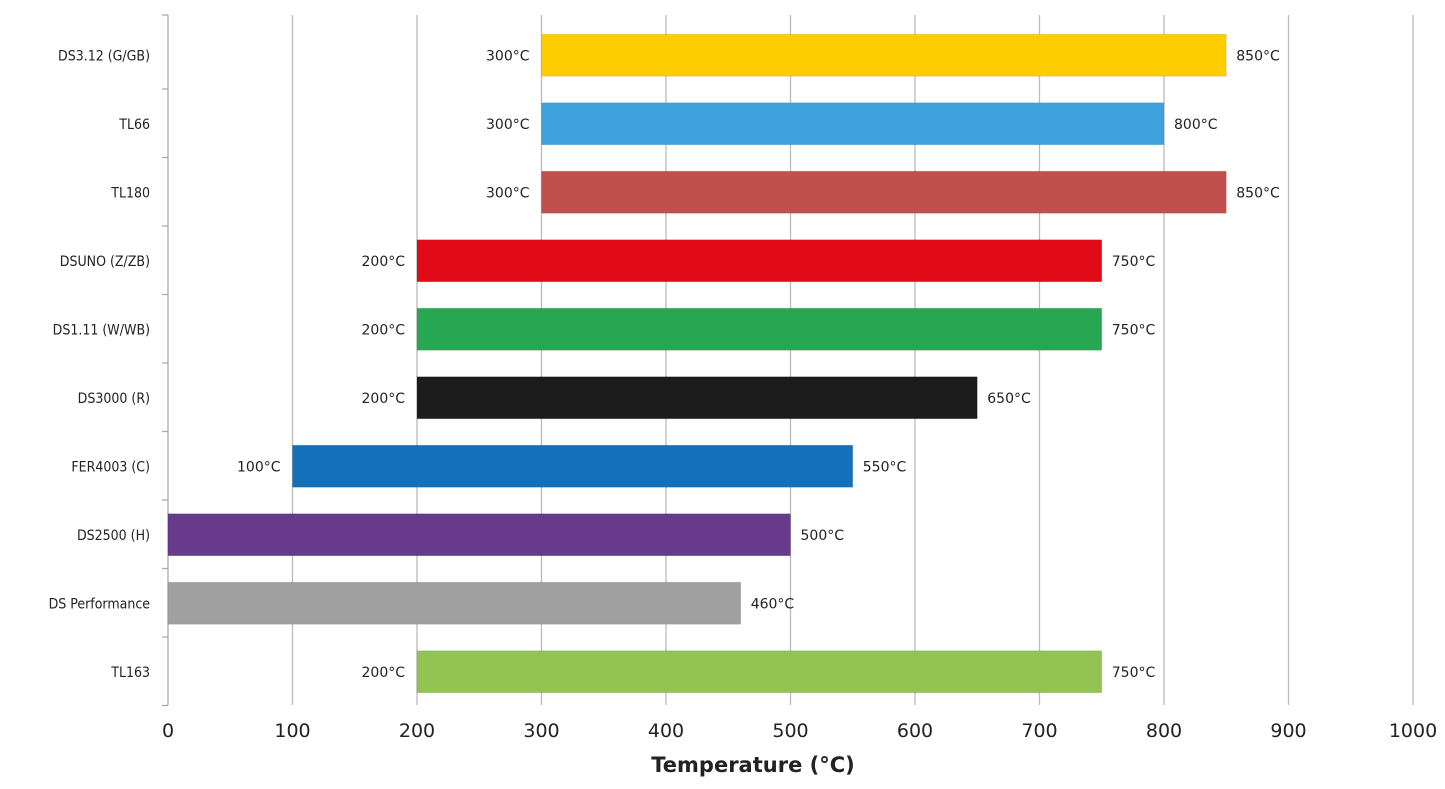 The height and width of the screenshot is (789, 1445). What do you see at coordinates (666, 731) in the screenshot?
I see `x-tick-label: 400` at bounding box center [666, 731].